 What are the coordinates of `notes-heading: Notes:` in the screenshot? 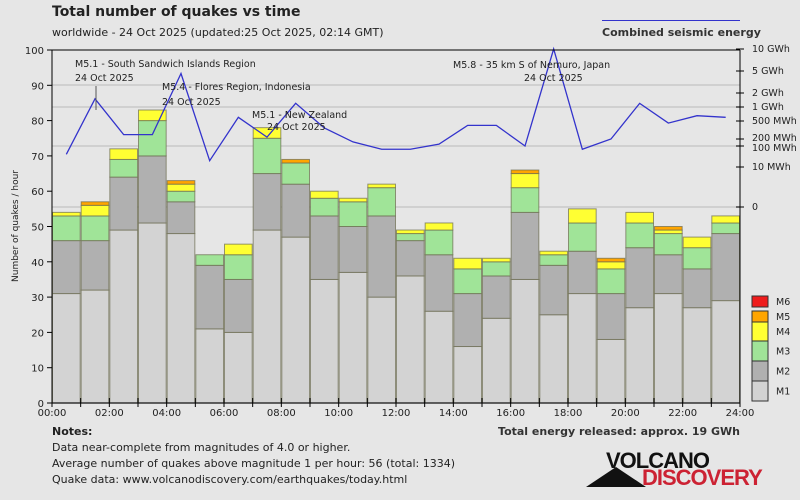 It's located at (72, 431).